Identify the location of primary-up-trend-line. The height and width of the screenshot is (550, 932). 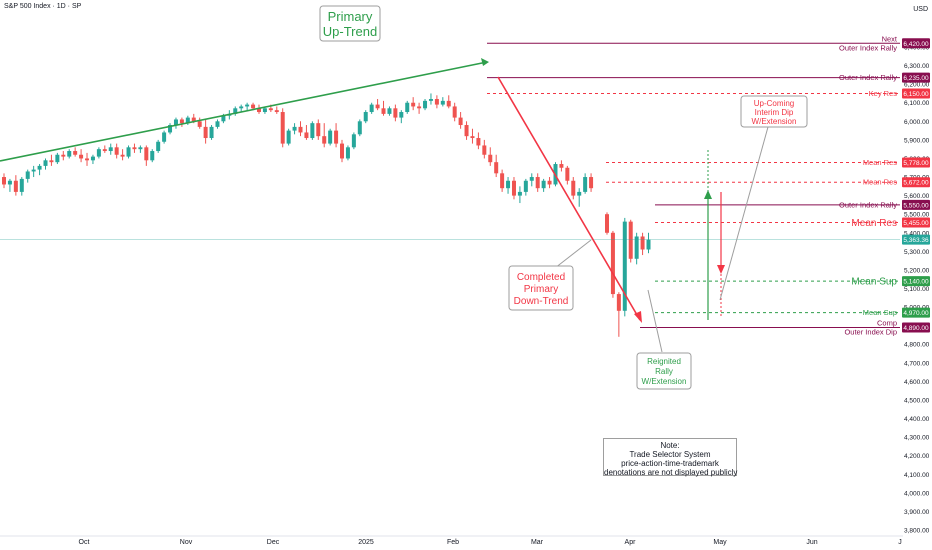
(244, 111).